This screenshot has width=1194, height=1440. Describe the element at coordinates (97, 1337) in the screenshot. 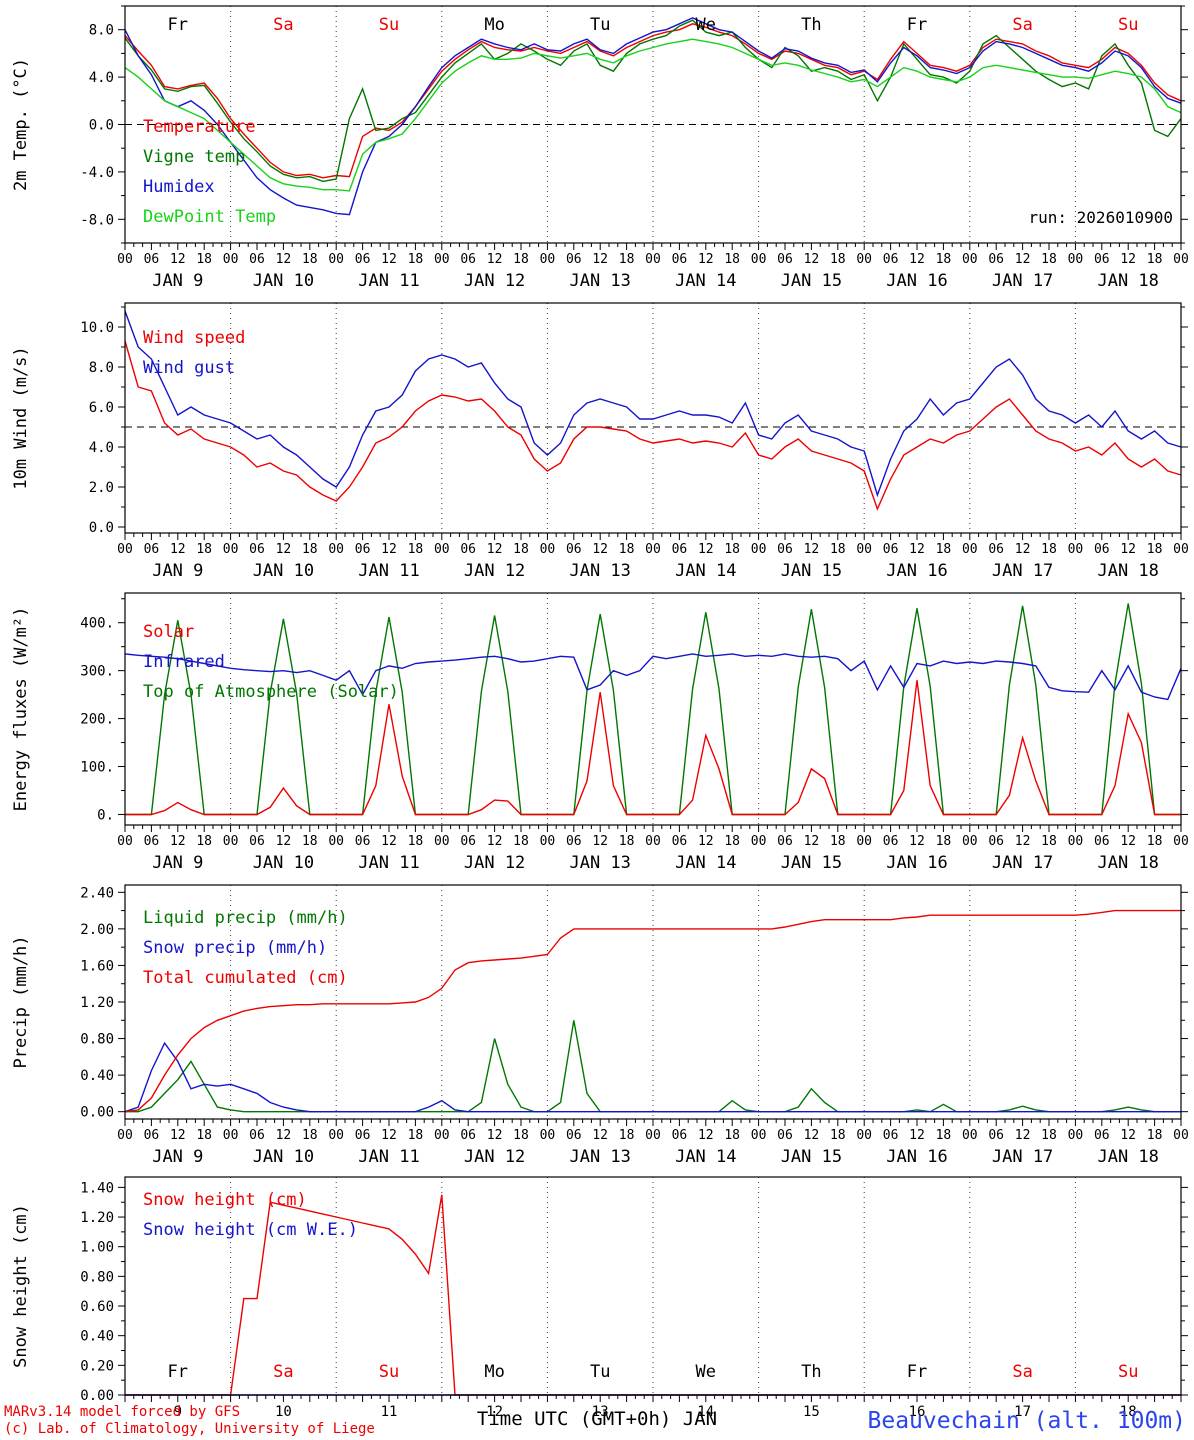

I see `y-tick-label: 0.40` at that location.